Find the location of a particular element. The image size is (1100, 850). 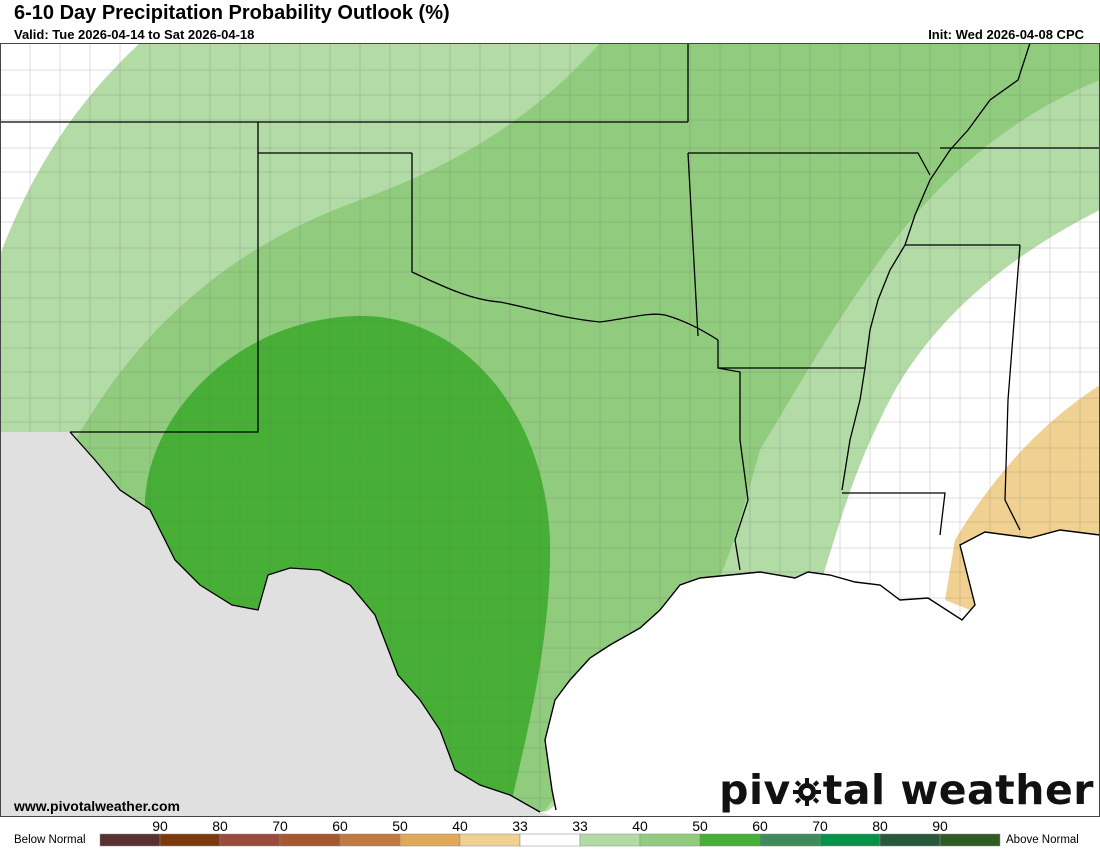

new-mexico-texas-border is located at coordinates (164, 293).